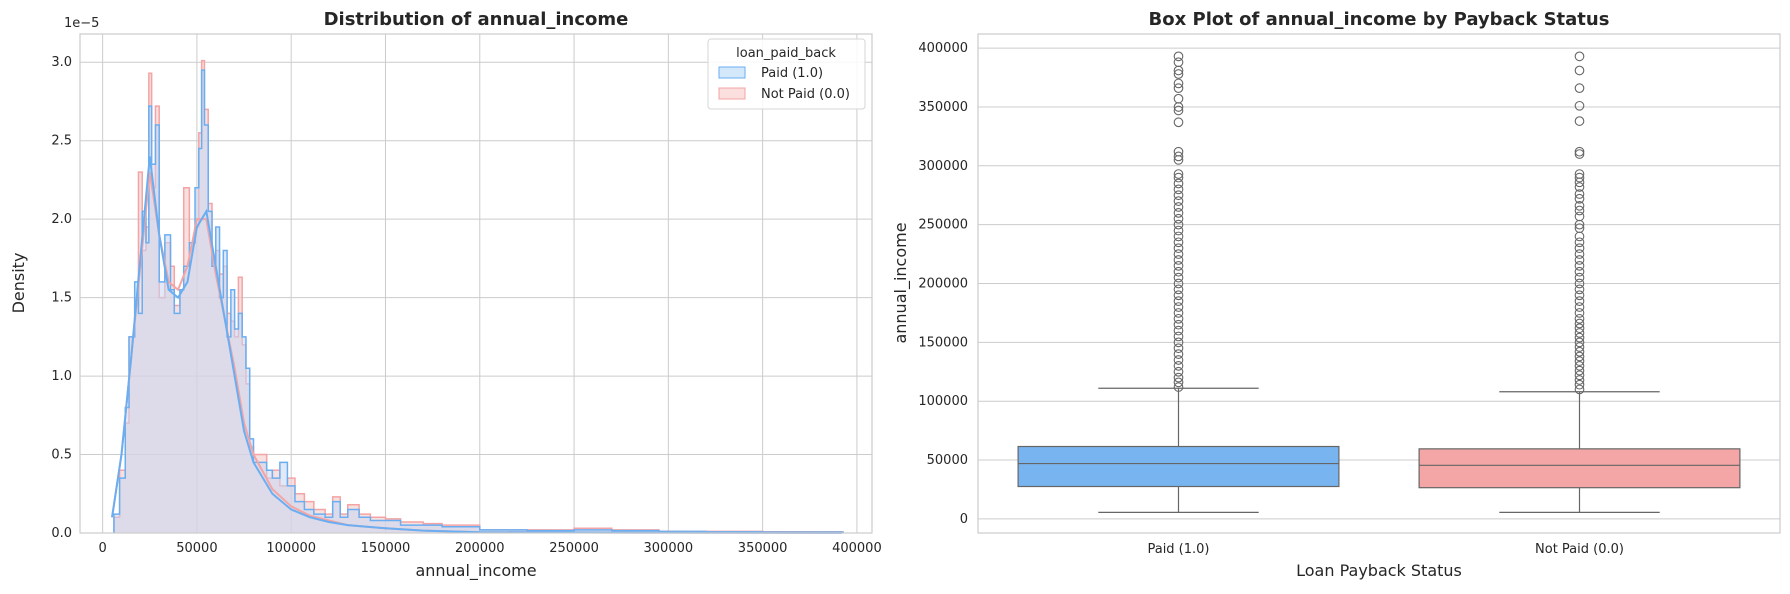  I want to click on legend-box, so click(786, 74).